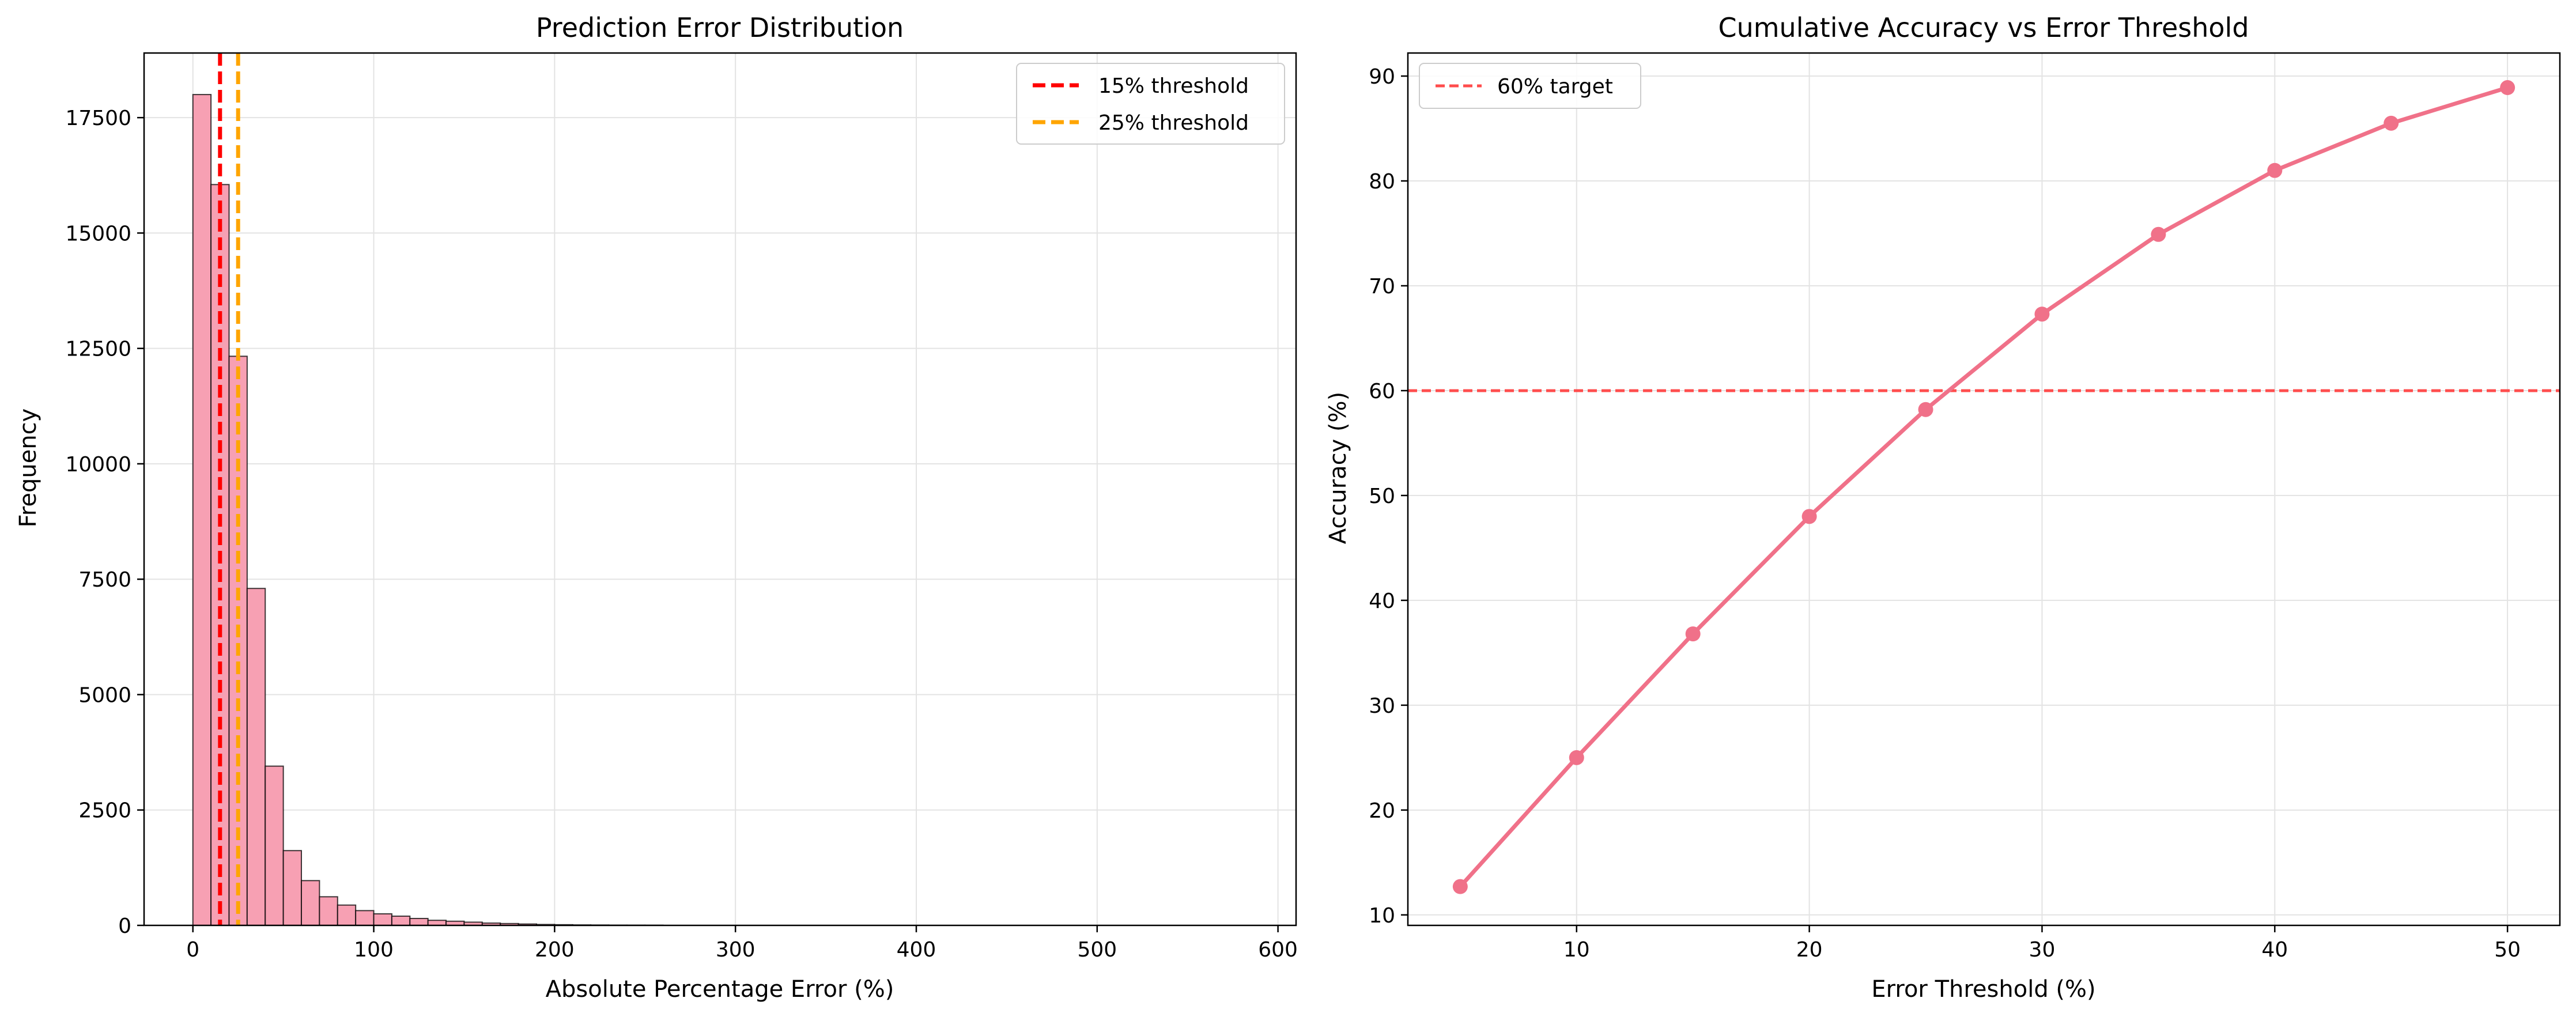  I want to click on accuracy-y-tick-label: 60, so click(1382, 391).